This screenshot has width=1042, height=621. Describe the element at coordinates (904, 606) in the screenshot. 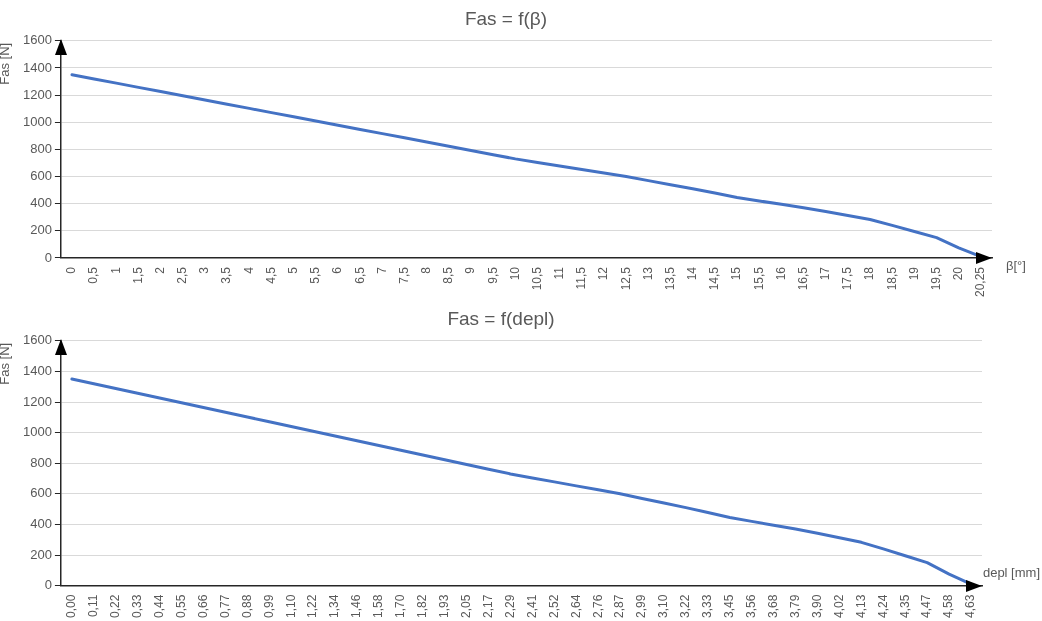

I see `x-tick-label: 4,35` at that location.